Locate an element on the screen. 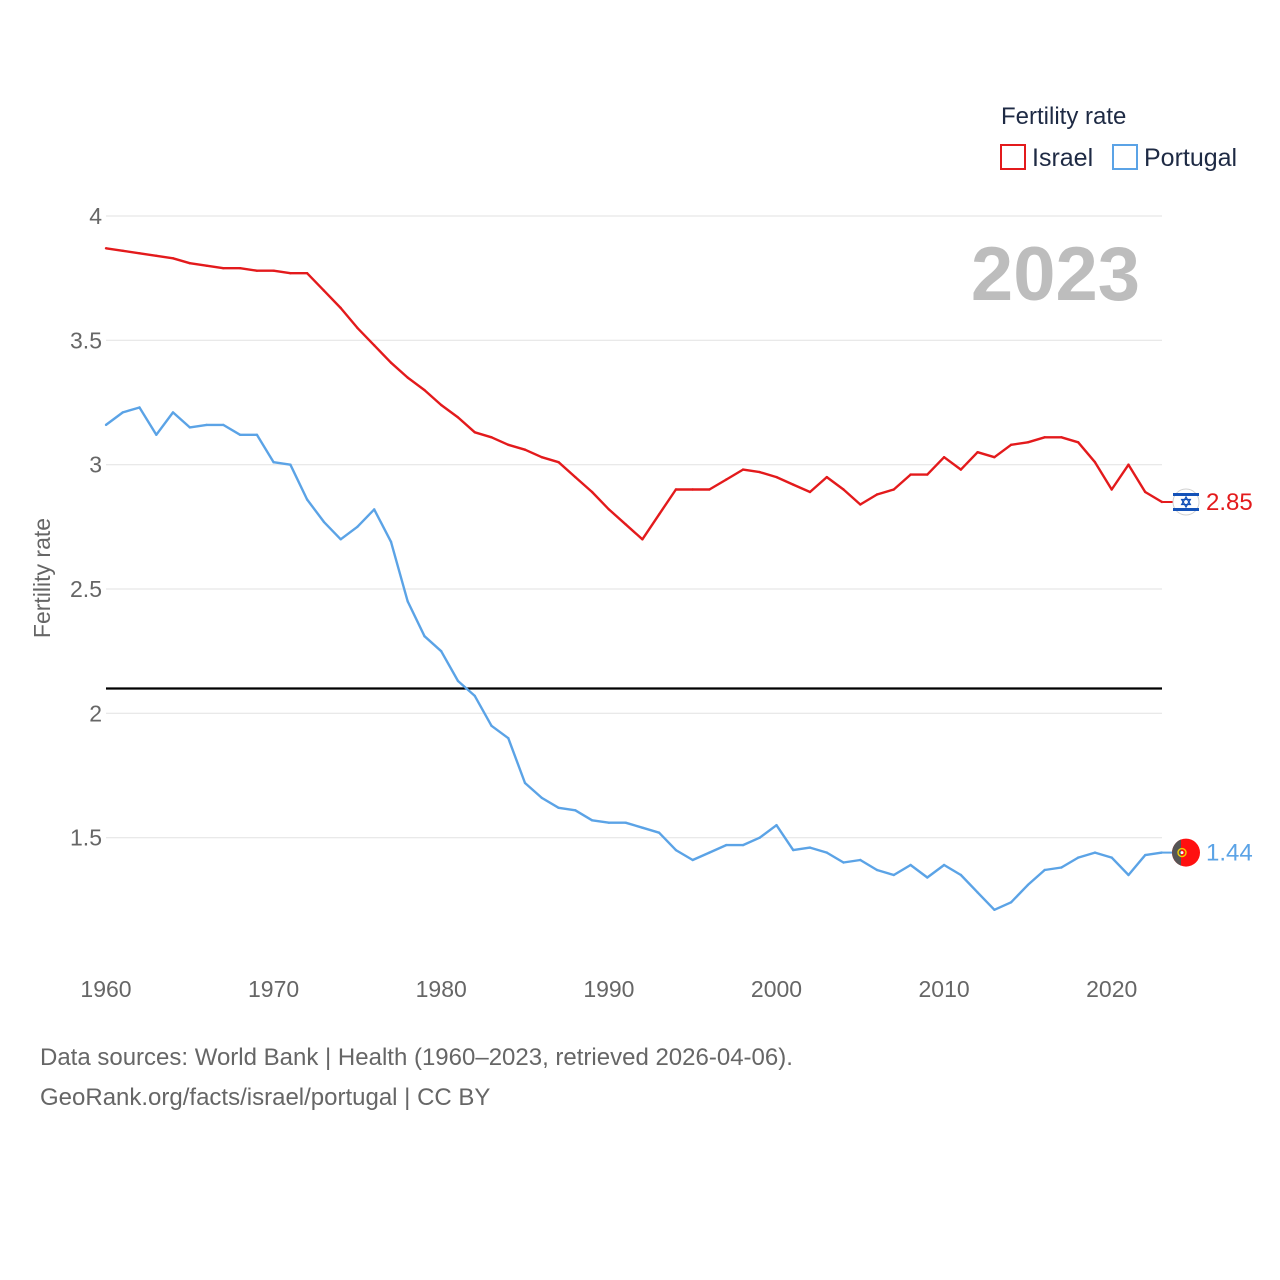 This screenshot has height=1280, width=1280. legend-item-portugal: Portugal is located at coordinates (1174, 158).